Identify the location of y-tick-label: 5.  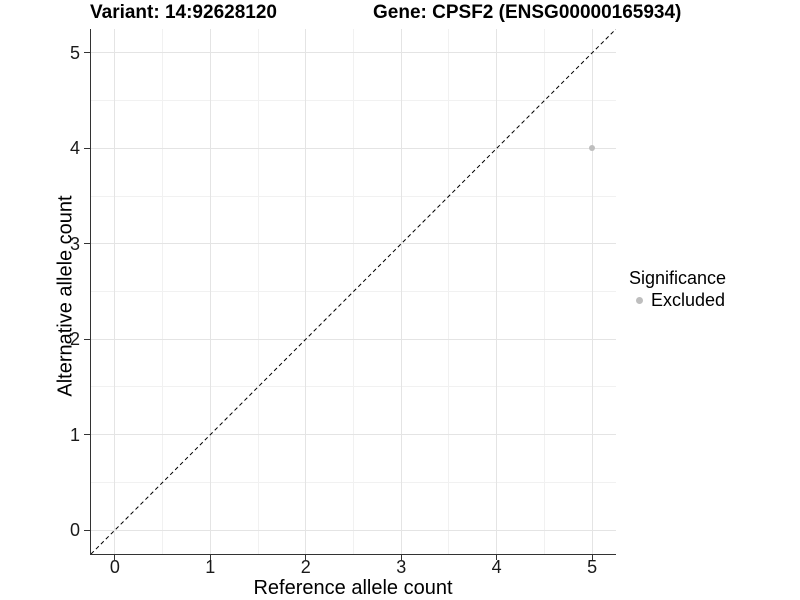
(74, 52).